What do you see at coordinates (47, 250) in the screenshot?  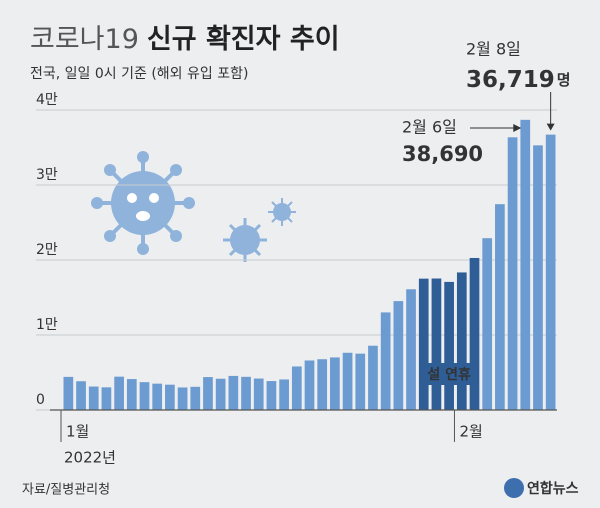 I see `y-tick-label: 2만` at bounding box center [47, 250].